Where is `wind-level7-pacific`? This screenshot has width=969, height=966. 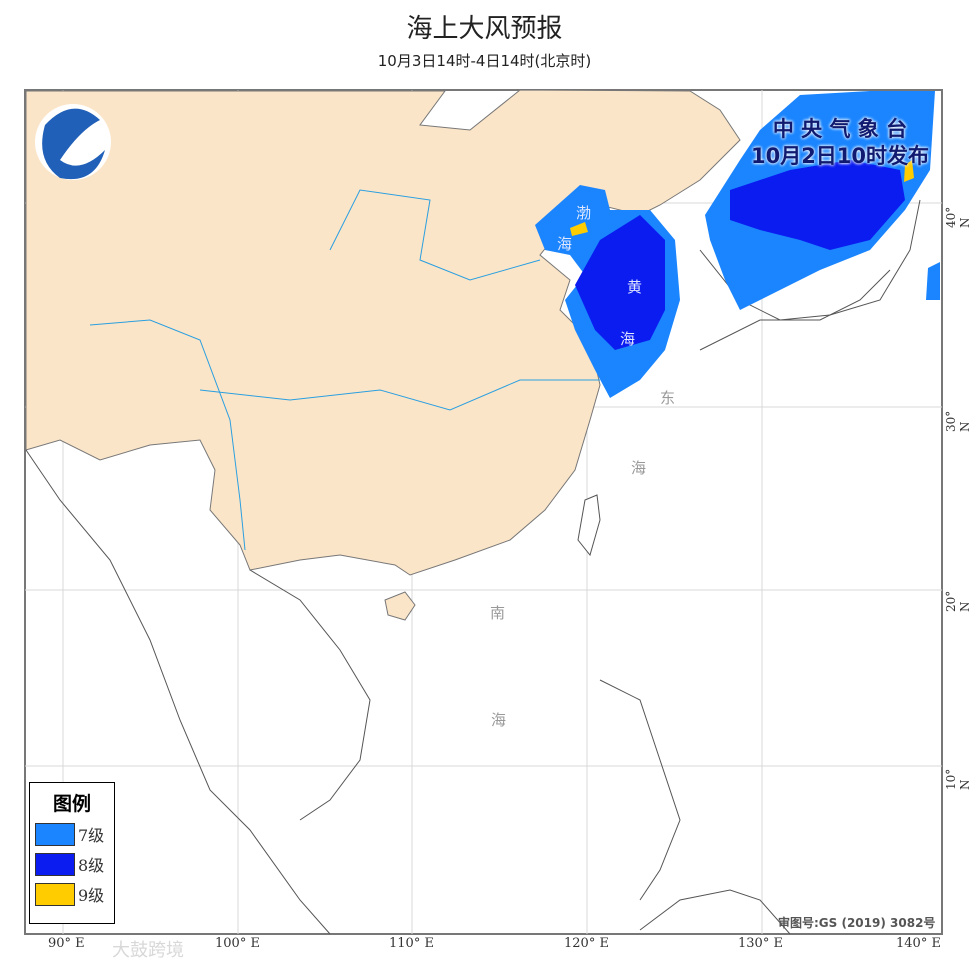
wind-level7-pacific is located at coordinates (933, 281).